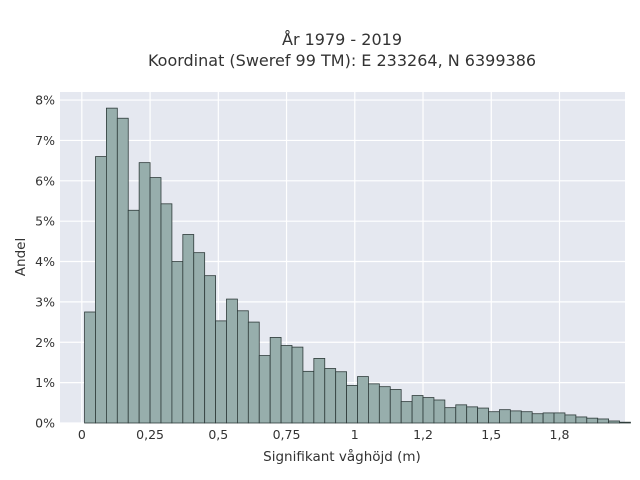 The image size is (640, 480). I want to click on y-tick-label: 6%, so click(45, 180).